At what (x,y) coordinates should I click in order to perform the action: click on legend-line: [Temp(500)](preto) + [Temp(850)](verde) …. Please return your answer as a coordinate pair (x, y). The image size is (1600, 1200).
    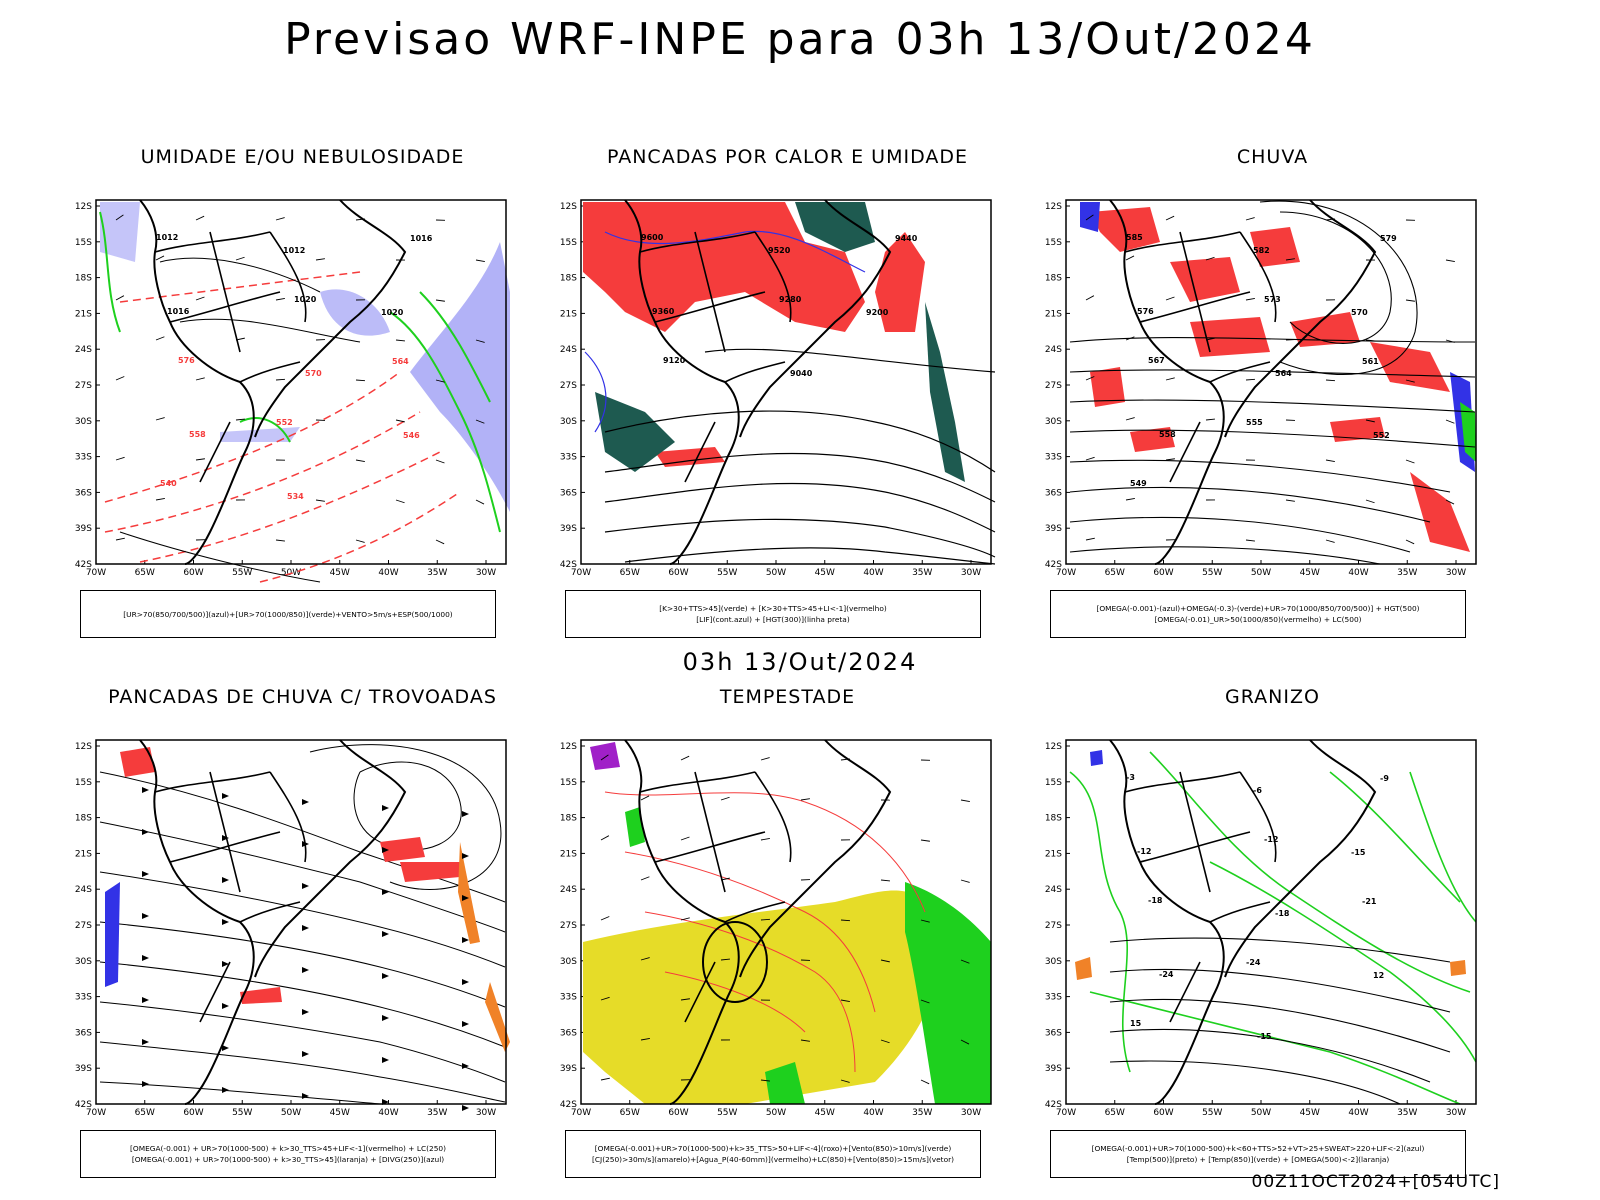
    Looking at the image, I should click on (1258, 1159).